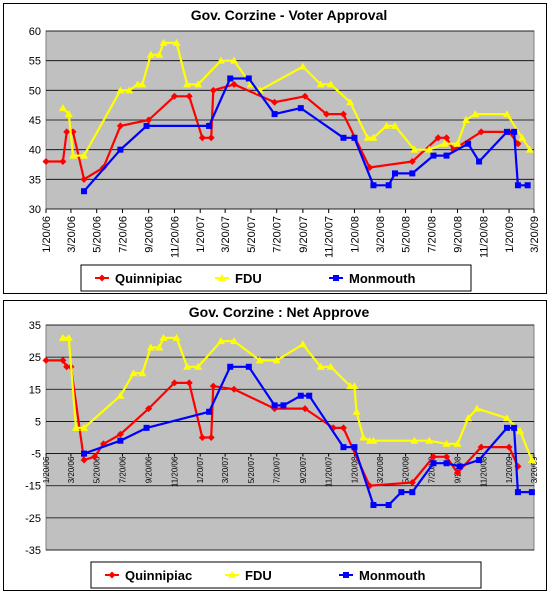 The image size is (552, 594). What do you see at coordinates (35, 390) in the screenshot?
I see `y-tick-label: 15` at bounding box center [35, 390].